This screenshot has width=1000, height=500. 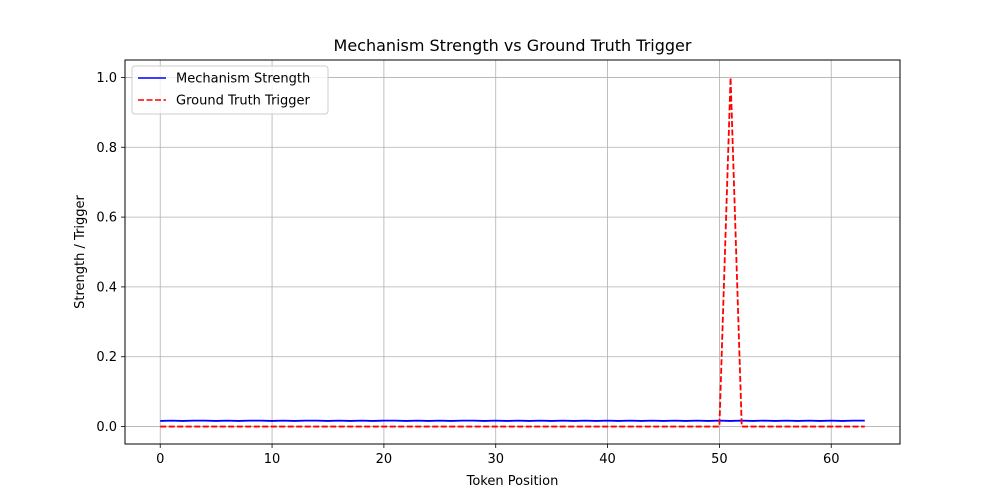 I want to click on y-tick-label: 0.4, so click(x=106, y=287).